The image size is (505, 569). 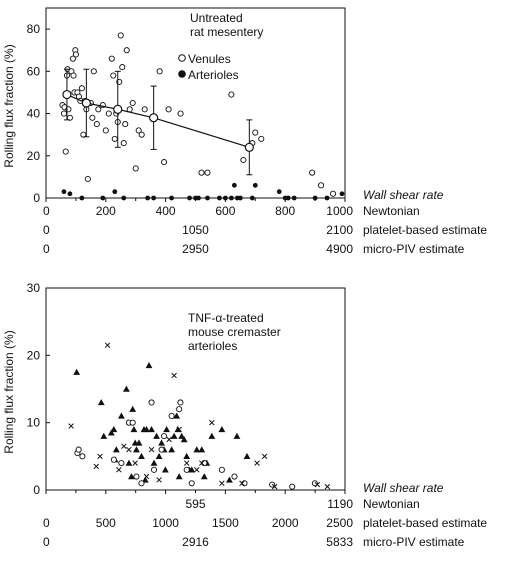 What do you see at coordinates (285, 523) in the screenshot?
I see `bottom-x-scale-2-tick-label: 2000` at bounding box center [285, 523].